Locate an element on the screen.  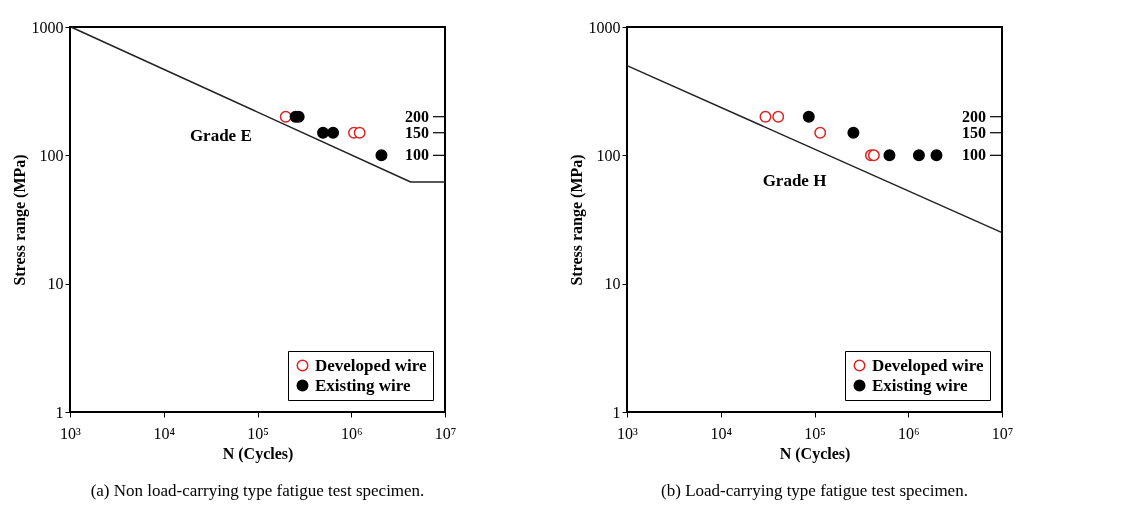
text: (b) Load-carrying type fatigue test specimen. is located at coordinates (814, 490).